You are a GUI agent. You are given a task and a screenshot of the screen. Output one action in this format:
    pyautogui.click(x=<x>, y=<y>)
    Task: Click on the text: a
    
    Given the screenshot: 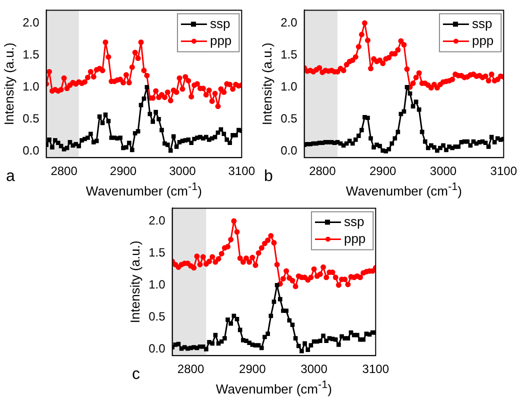 What is the action you would take?
    pyautogui.click(x=10, y=177)
    